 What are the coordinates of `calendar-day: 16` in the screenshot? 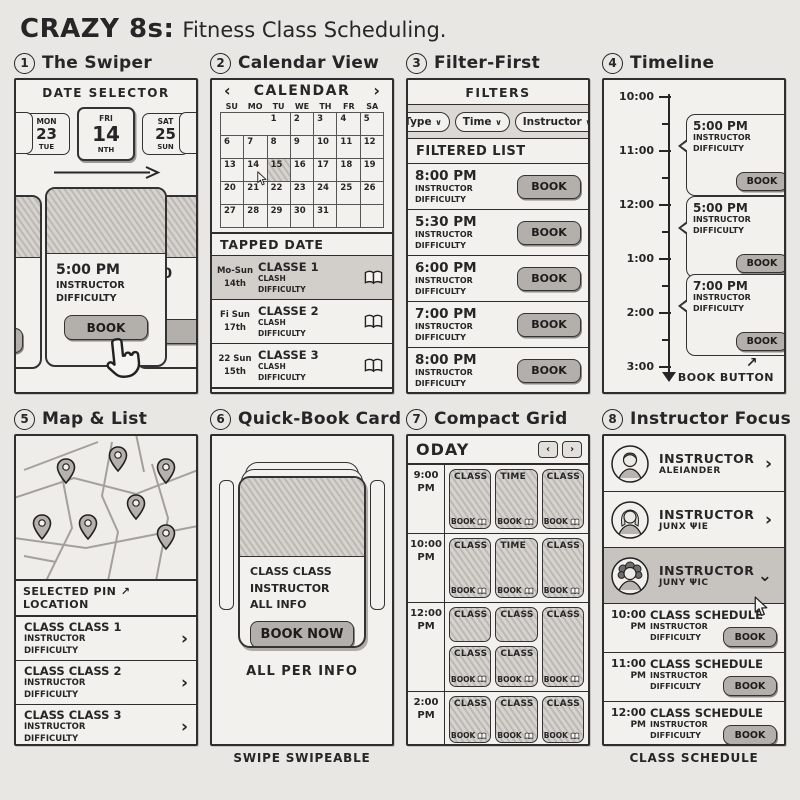 It's located at (302, 170).